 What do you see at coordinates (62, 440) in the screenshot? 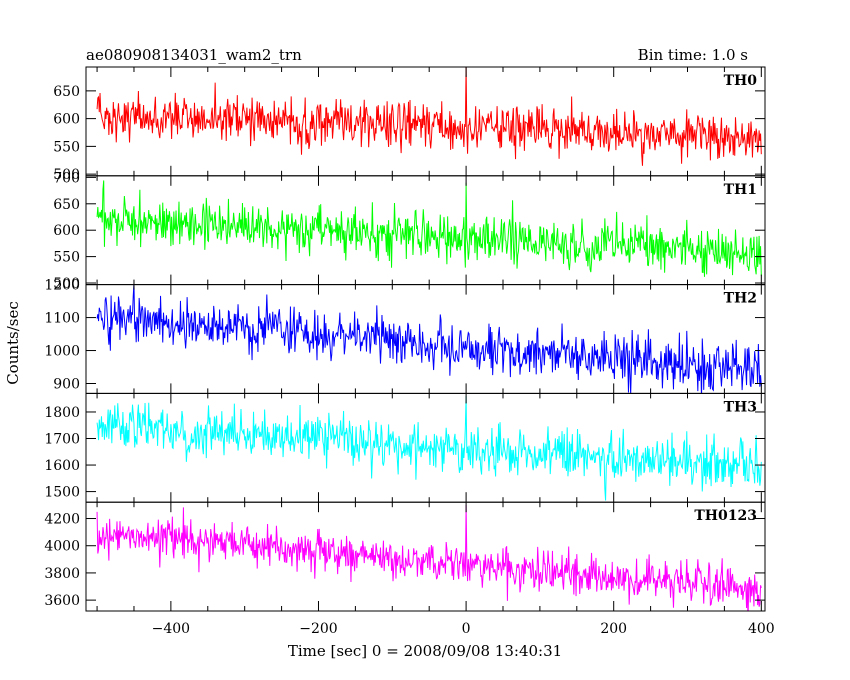
I see `y-tick-label: 1700` at bounding box center [62, 440].